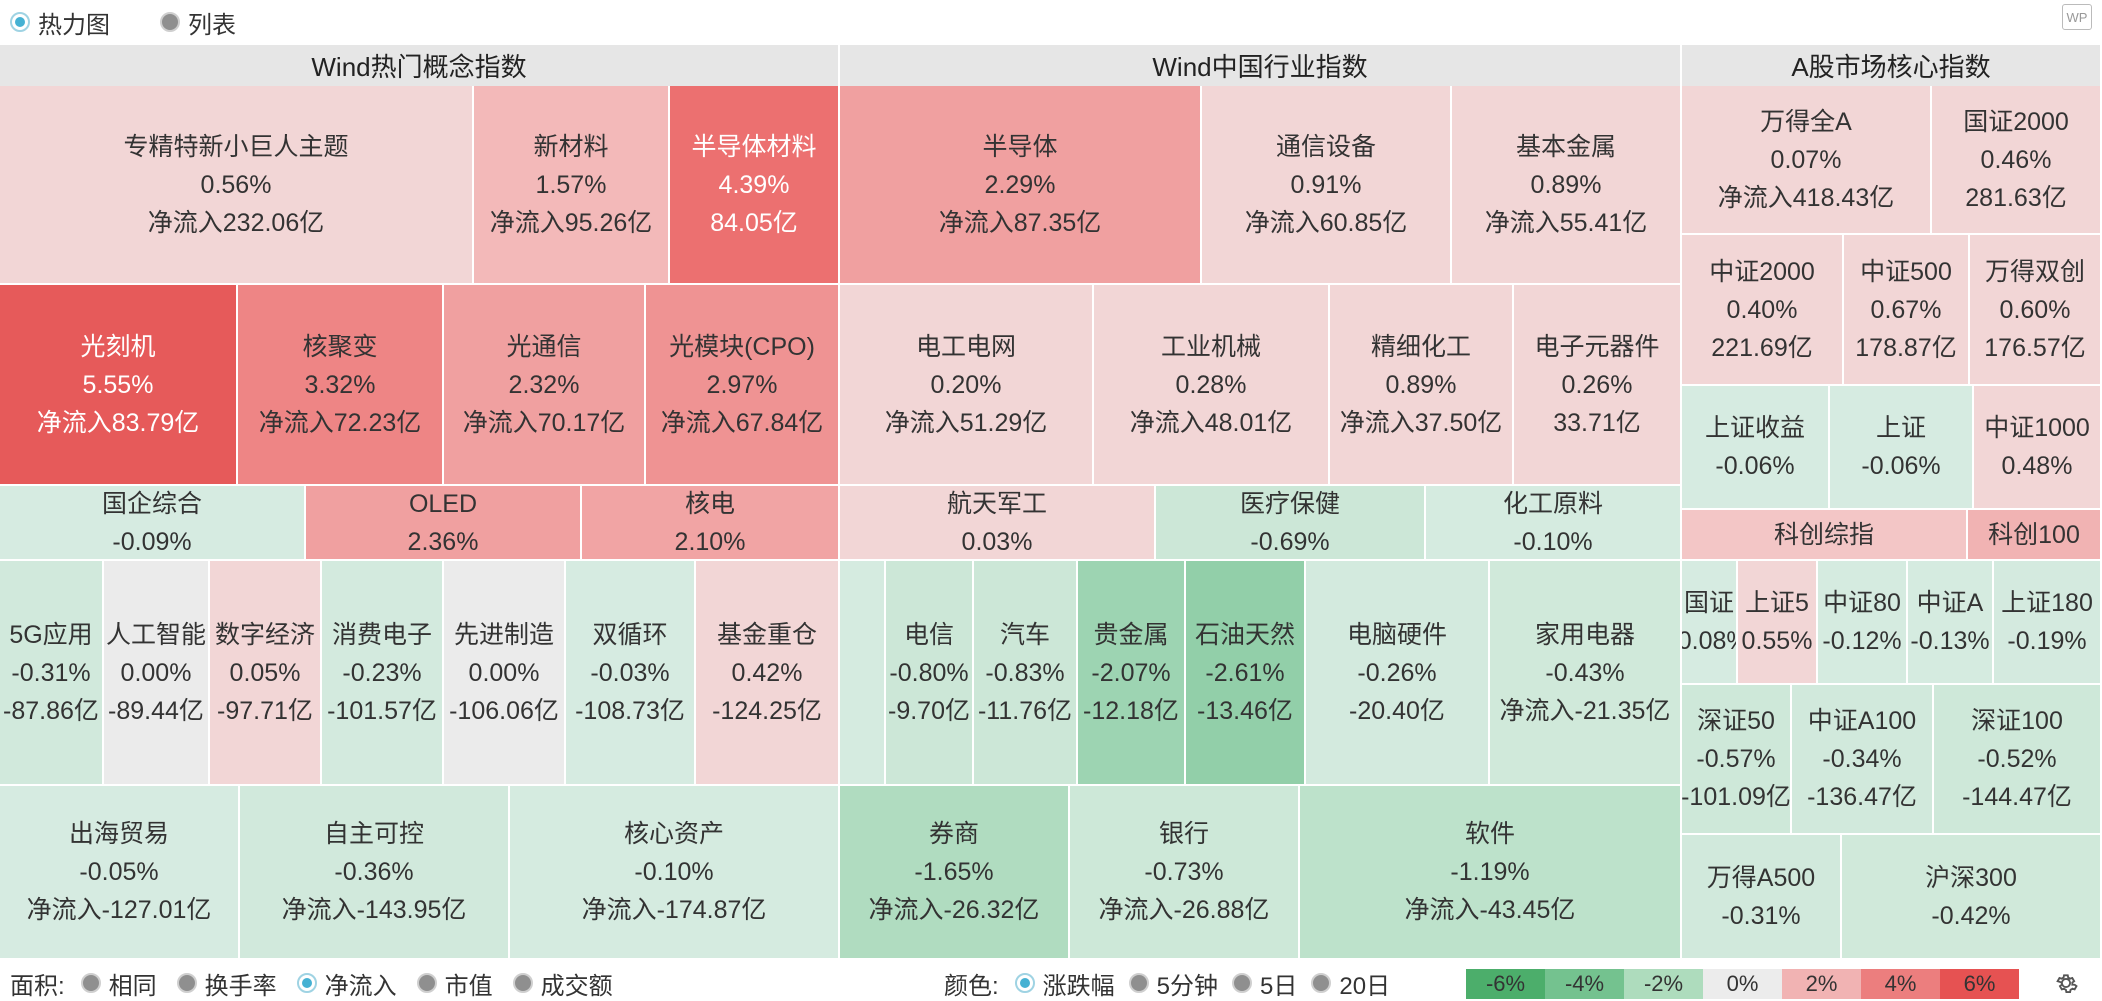  Describe the element at coordinates (1979, 984) in the screenshot. I see `legend-cell: 6%` at that location.